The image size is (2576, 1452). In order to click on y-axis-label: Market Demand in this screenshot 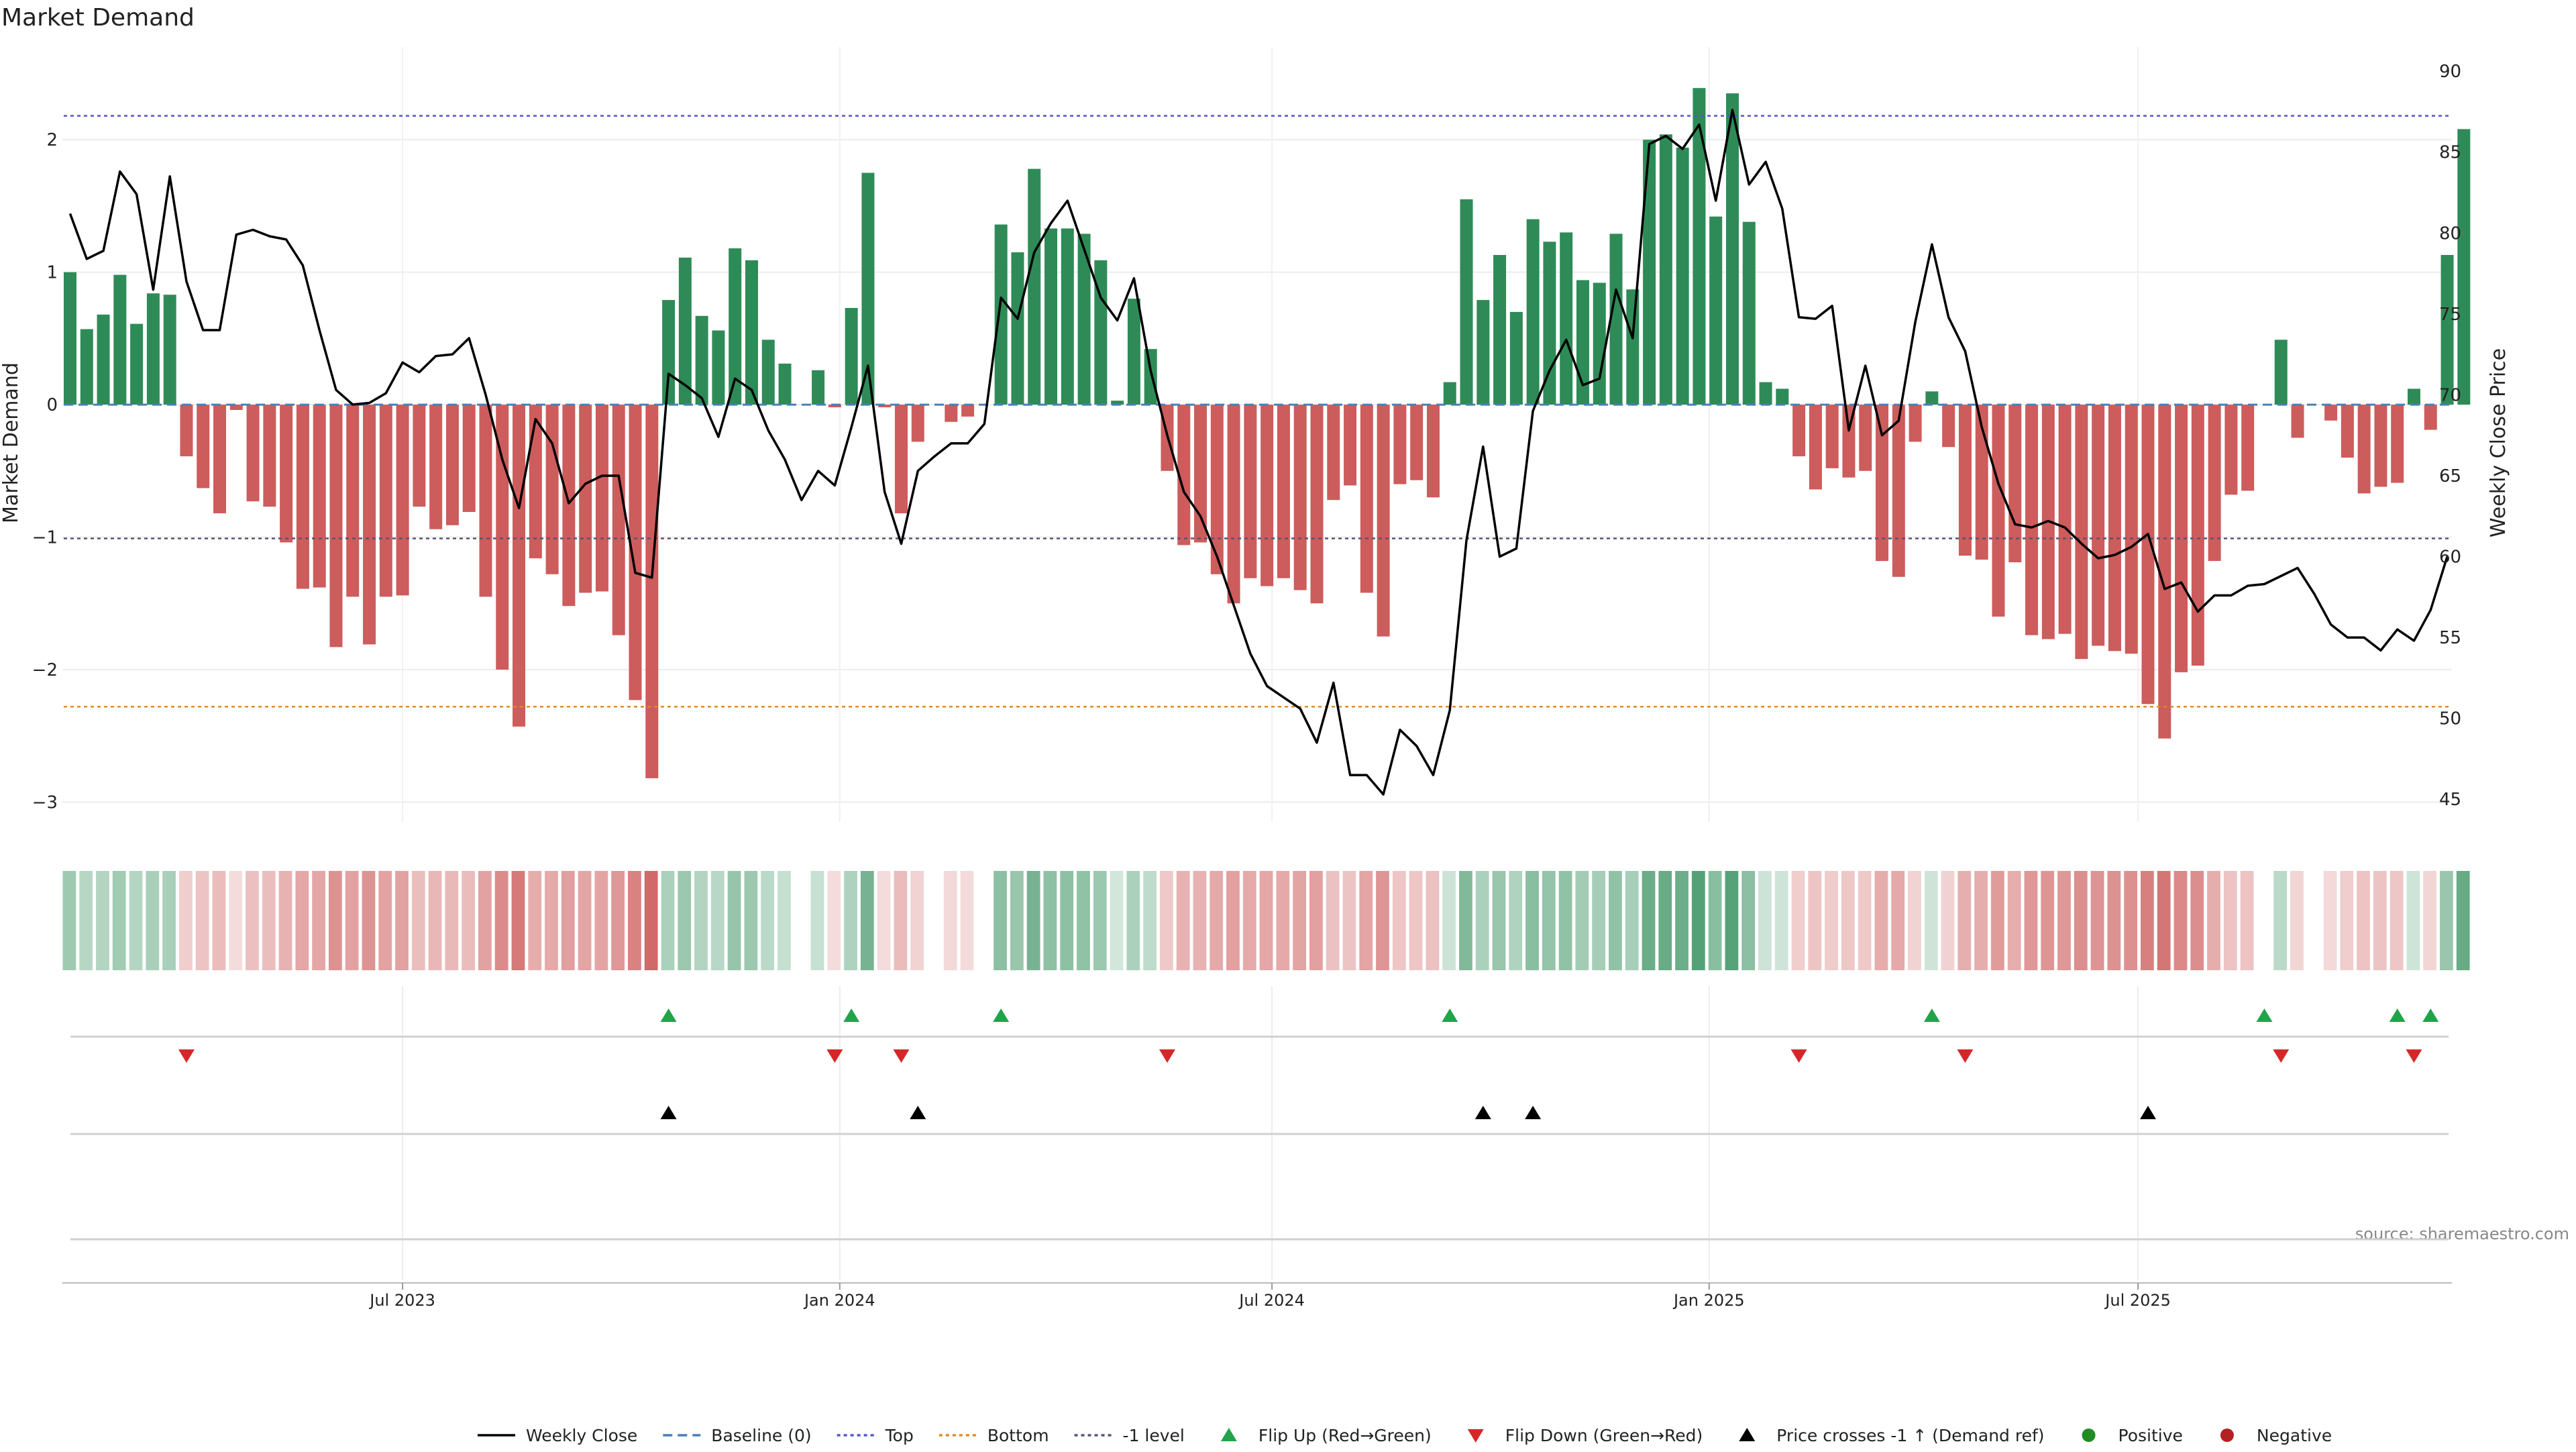, I will do `click(11, 443)`.